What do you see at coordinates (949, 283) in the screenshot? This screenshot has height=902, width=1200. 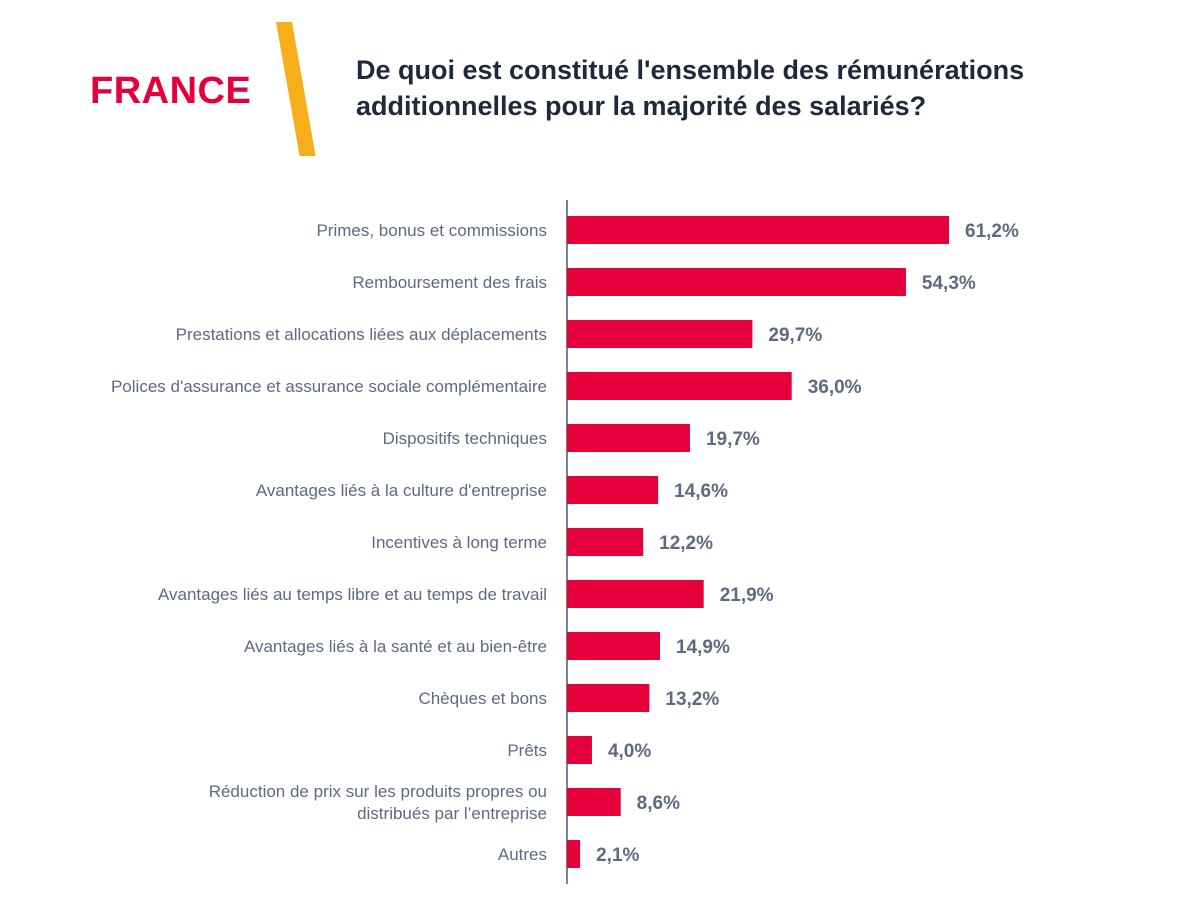 I see `value-label-1: 54,3%` at bounding box center [949, 283].